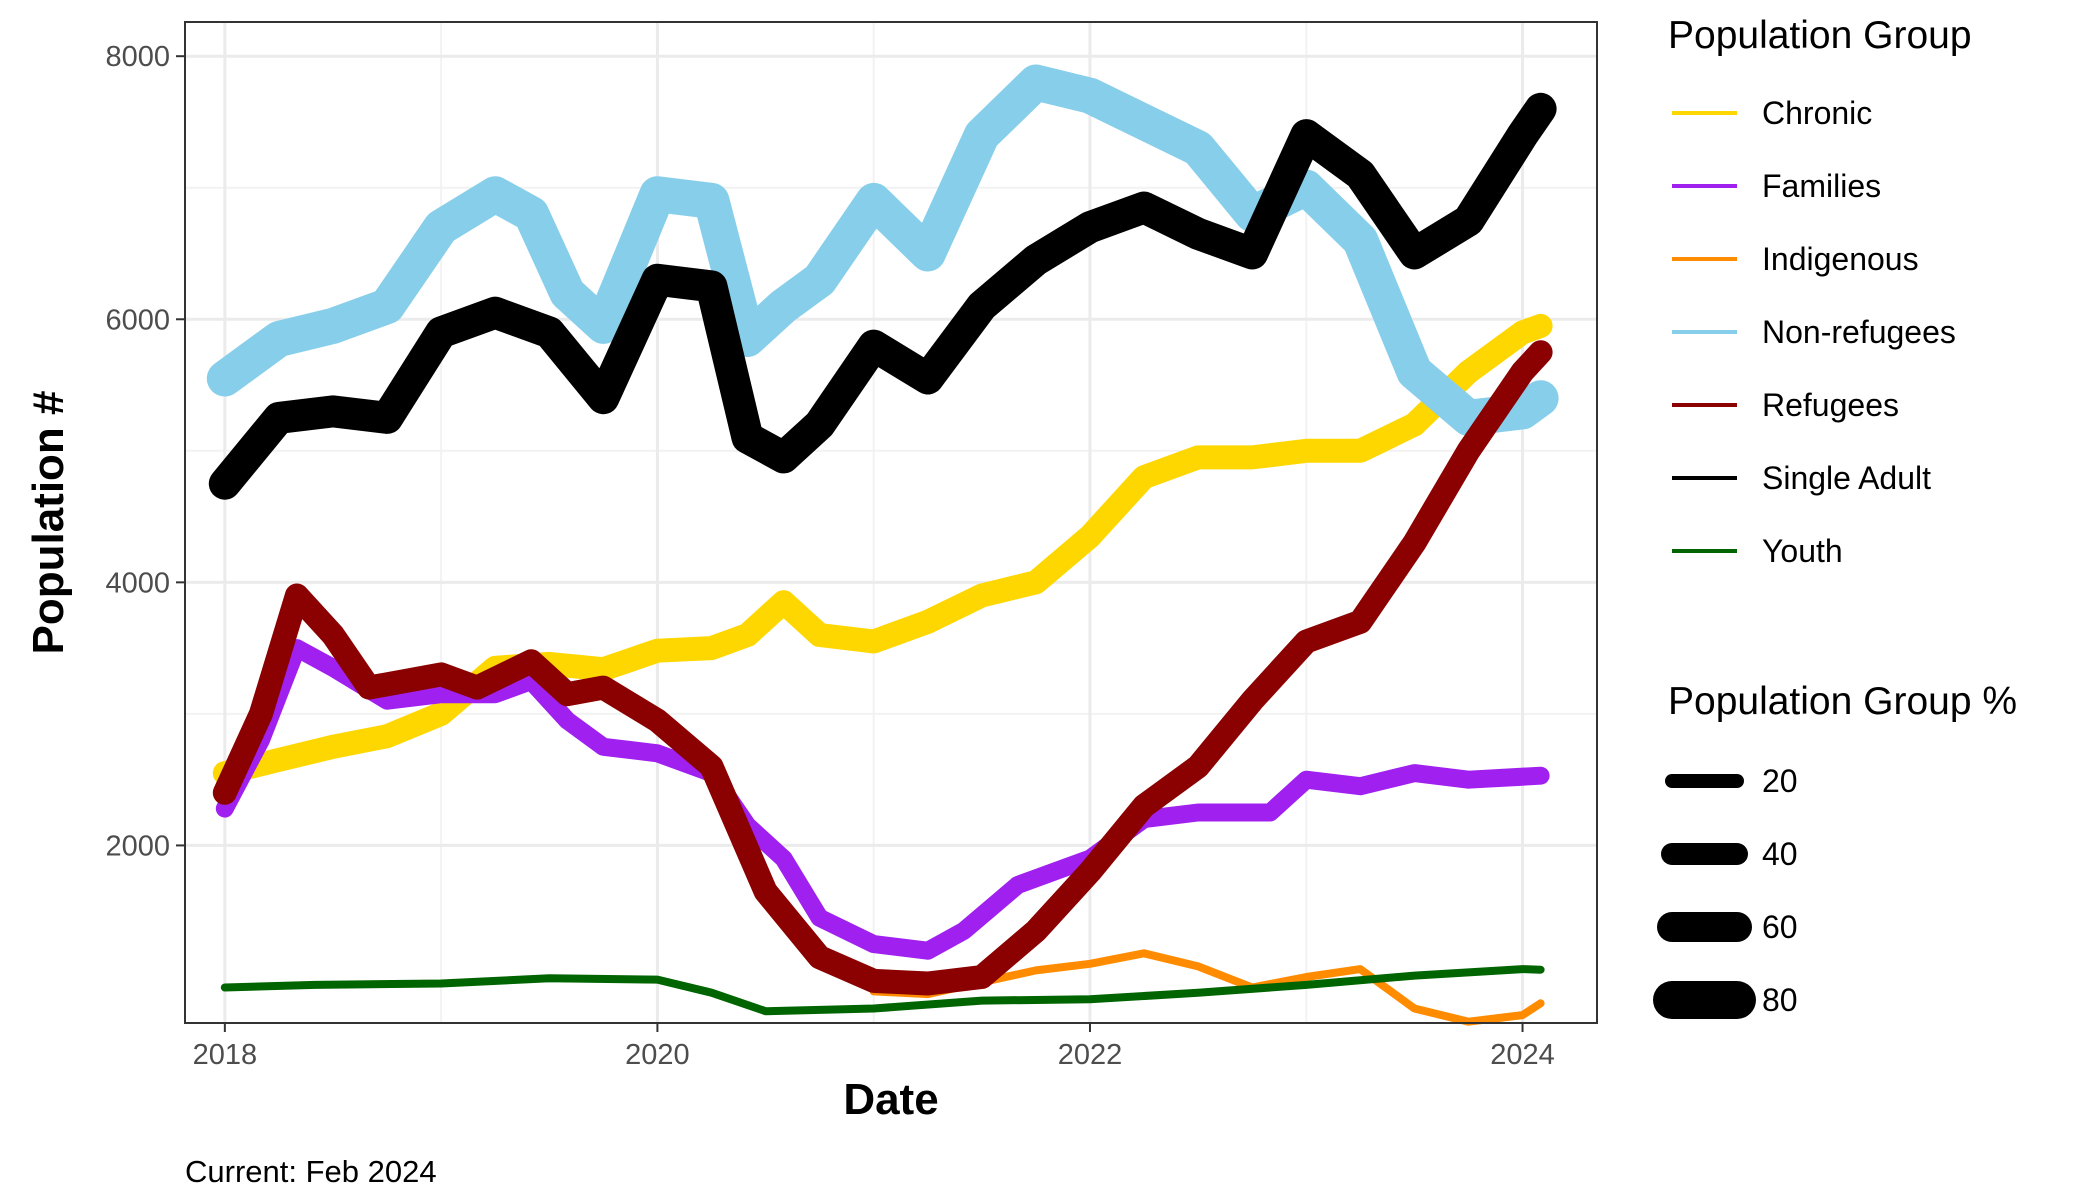 The width and height of the screenshot is (2100, 1200). What do you see at coordinates (137, 846) in the screenshot?
I see `y-tick-label: 2000` at bounding box center [137, 846].